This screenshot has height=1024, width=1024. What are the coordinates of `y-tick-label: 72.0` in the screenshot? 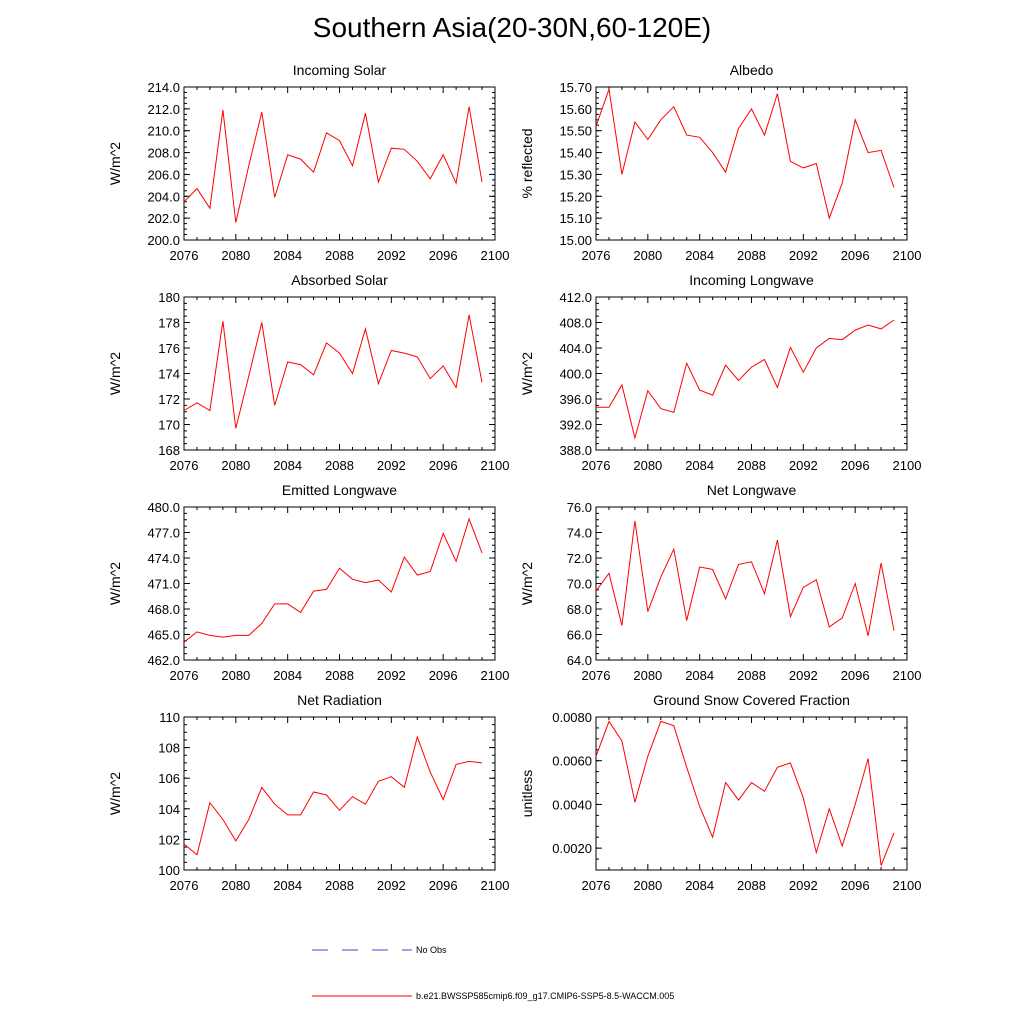 It's located at (579, 558).